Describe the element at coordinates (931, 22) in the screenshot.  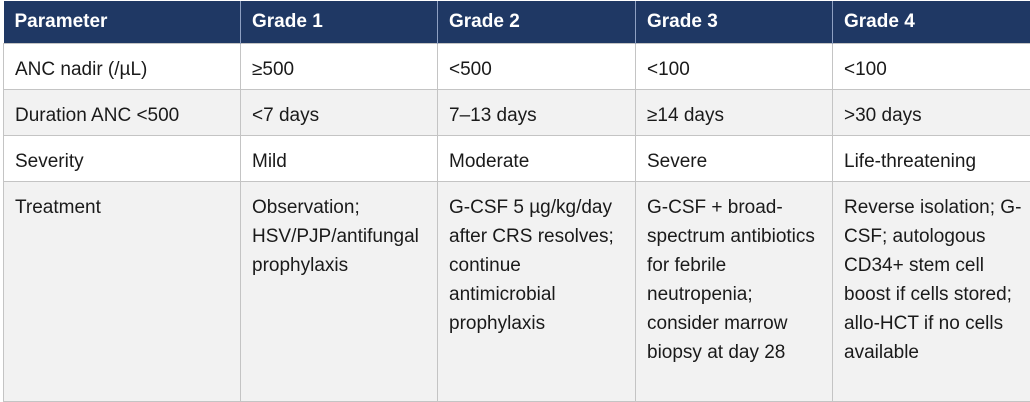
I see `header-grade-4: Grade 4` at that location.